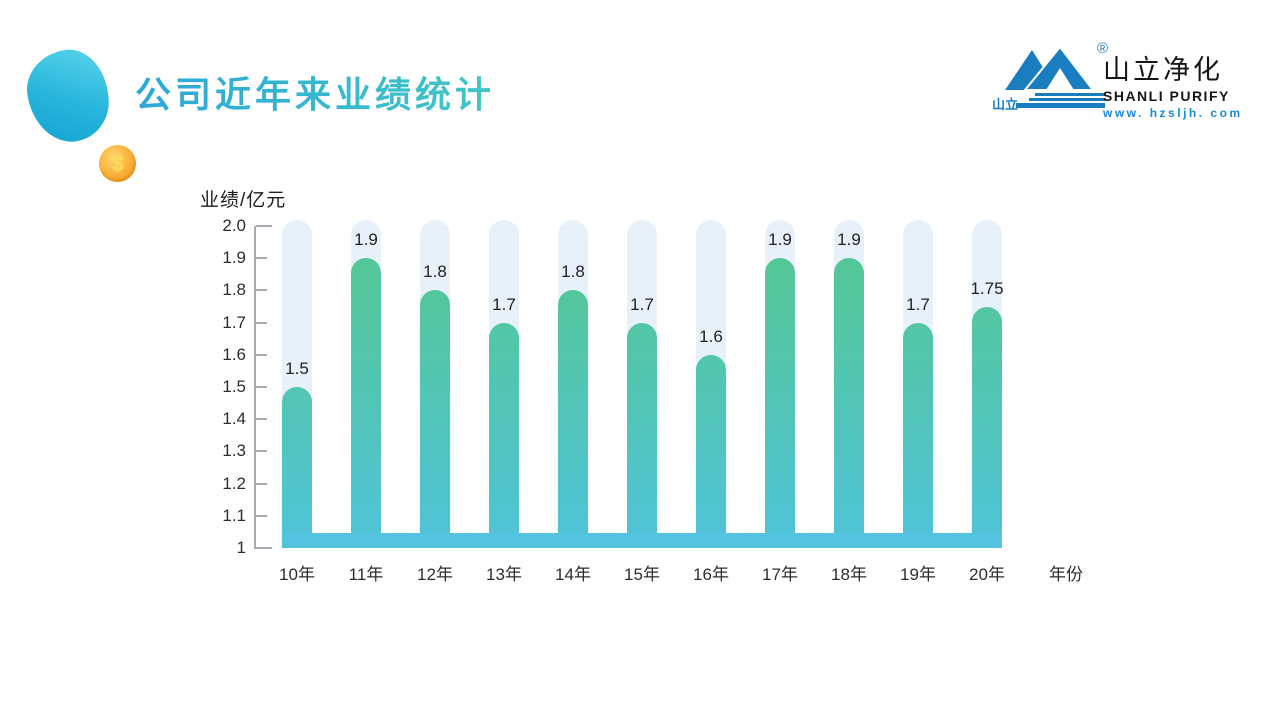 This screenshot has height=720, width=1280. I want to click on baseline-strip, so click(642, 540).